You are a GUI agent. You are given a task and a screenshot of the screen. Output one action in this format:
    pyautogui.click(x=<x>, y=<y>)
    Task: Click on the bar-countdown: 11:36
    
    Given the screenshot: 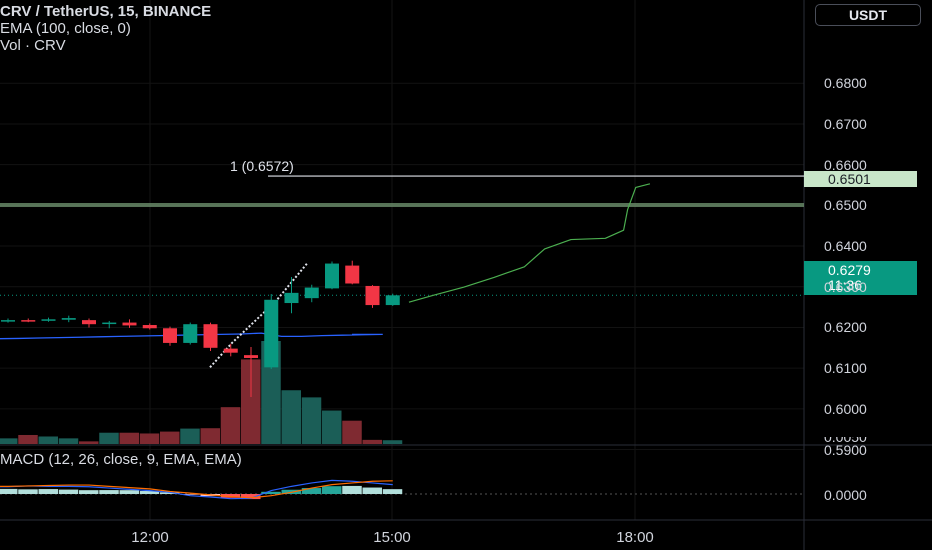 What is the action you would take?
    pyautogui.click(x=845, y=285)
    